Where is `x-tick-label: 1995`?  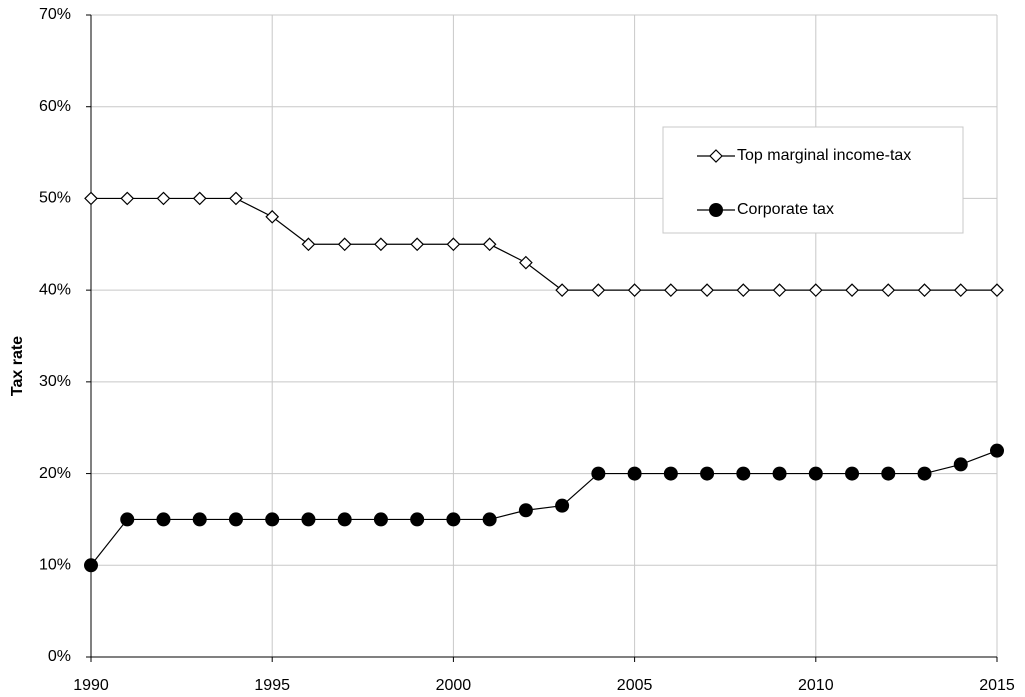
x-tick-label: 1995 is located at coordinates (272, 685).